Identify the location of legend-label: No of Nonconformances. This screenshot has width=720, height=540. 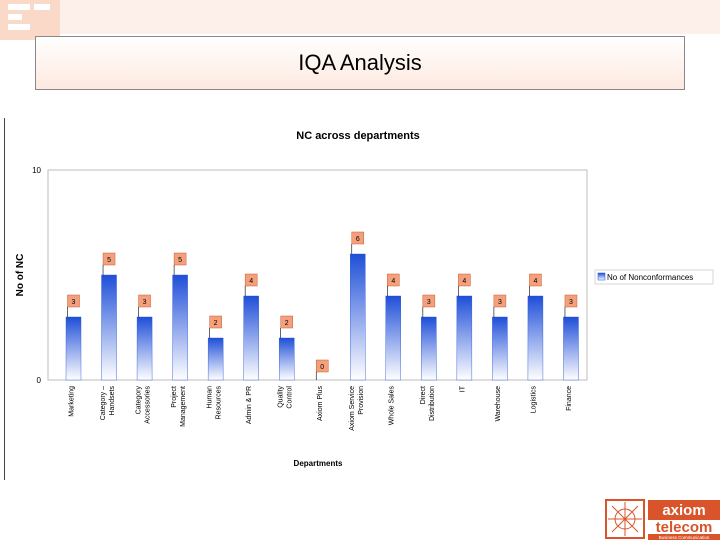
(650, 277).